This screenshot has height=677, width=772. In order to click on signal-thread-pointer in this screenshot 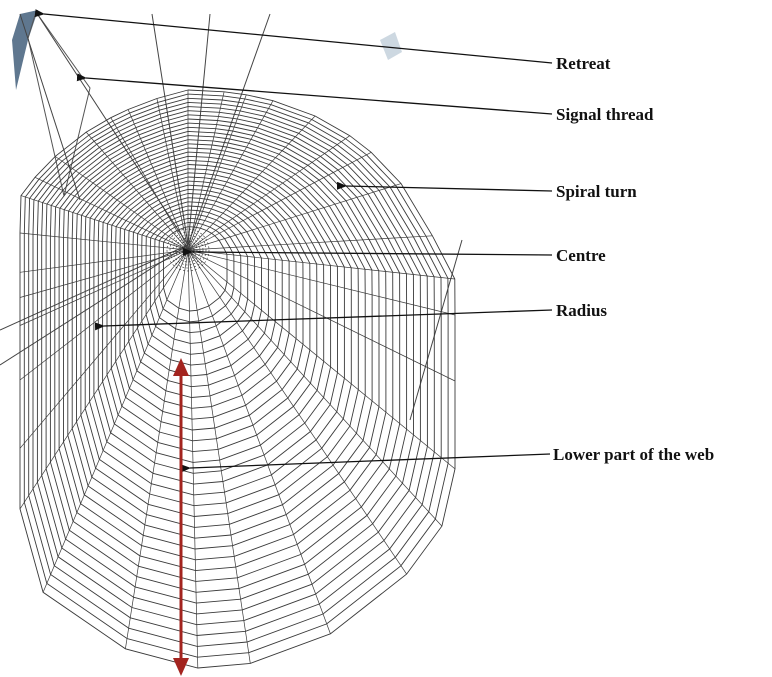, I will do `click(314, 94)`.